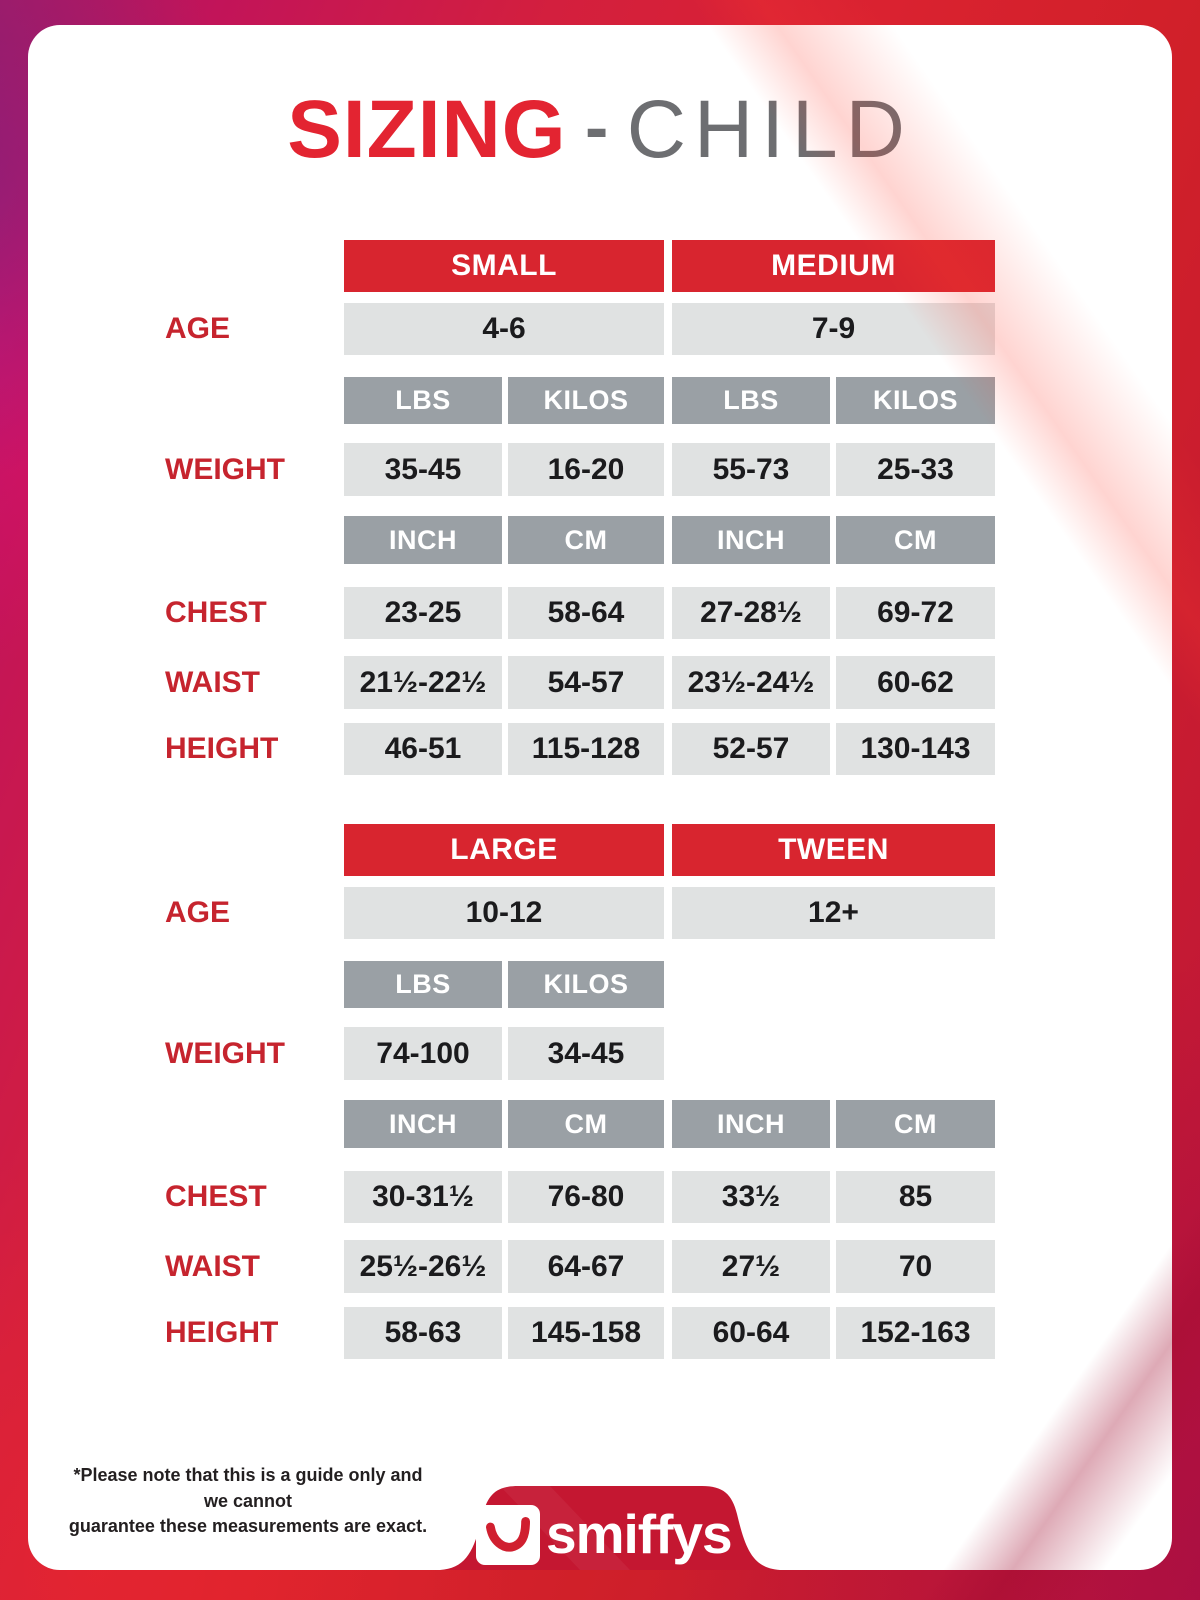 This screenshot has height=1600, width=1200. Describe the element at coordinates (751, 1197) in the screenshot. I see `measurement-cell: 33½` at that location.